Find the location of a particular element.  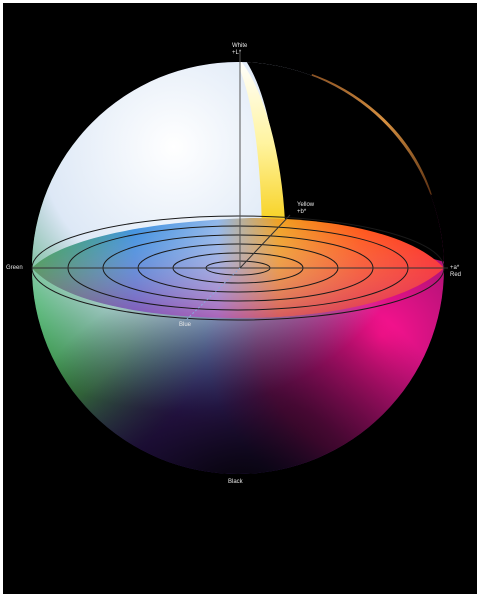

label-red: +a* Red is located at coordinates (456, 271).